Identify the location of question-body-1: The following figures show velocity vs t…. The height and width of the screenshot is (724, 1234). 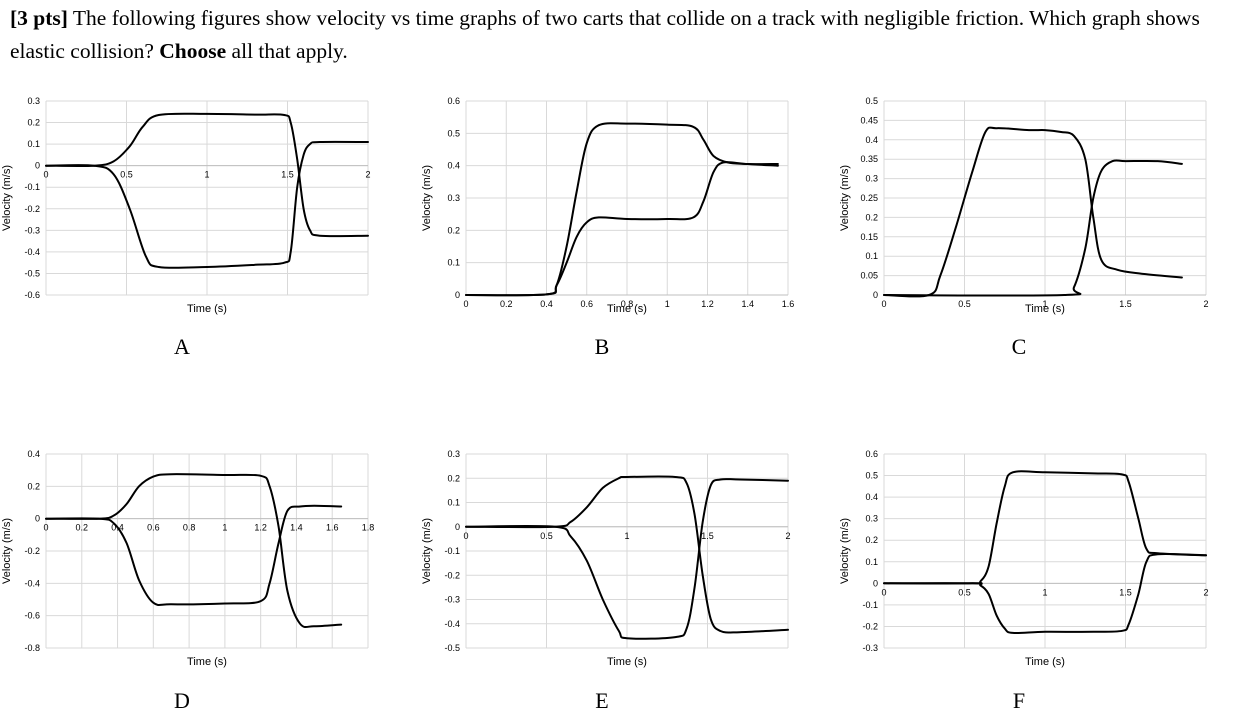
(605, 34).